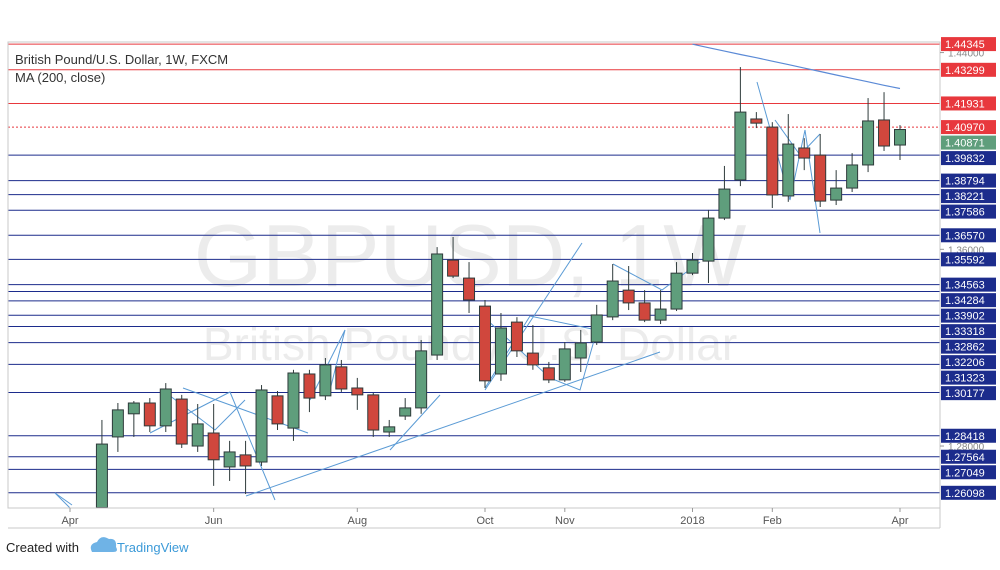 The height and width of the screenshot is (570, 1000). What do you see at coordinates (965, 71) in the screenshot?
I see `price-label: 1.43299` at bounding box center [965, 71].